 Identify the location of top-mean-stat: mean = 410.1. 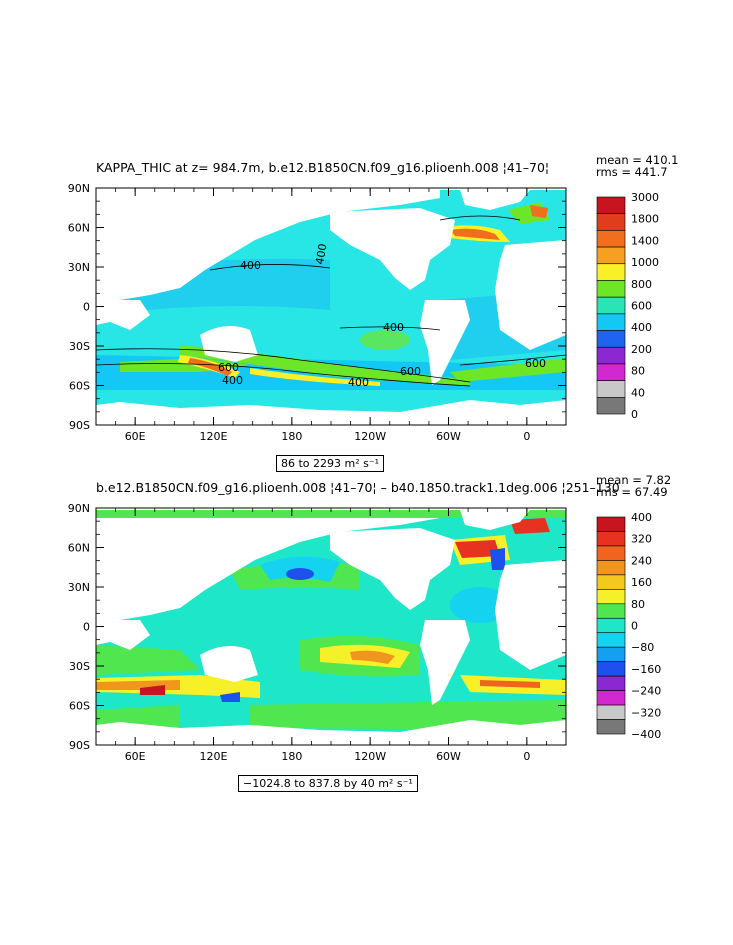
(637, 160).